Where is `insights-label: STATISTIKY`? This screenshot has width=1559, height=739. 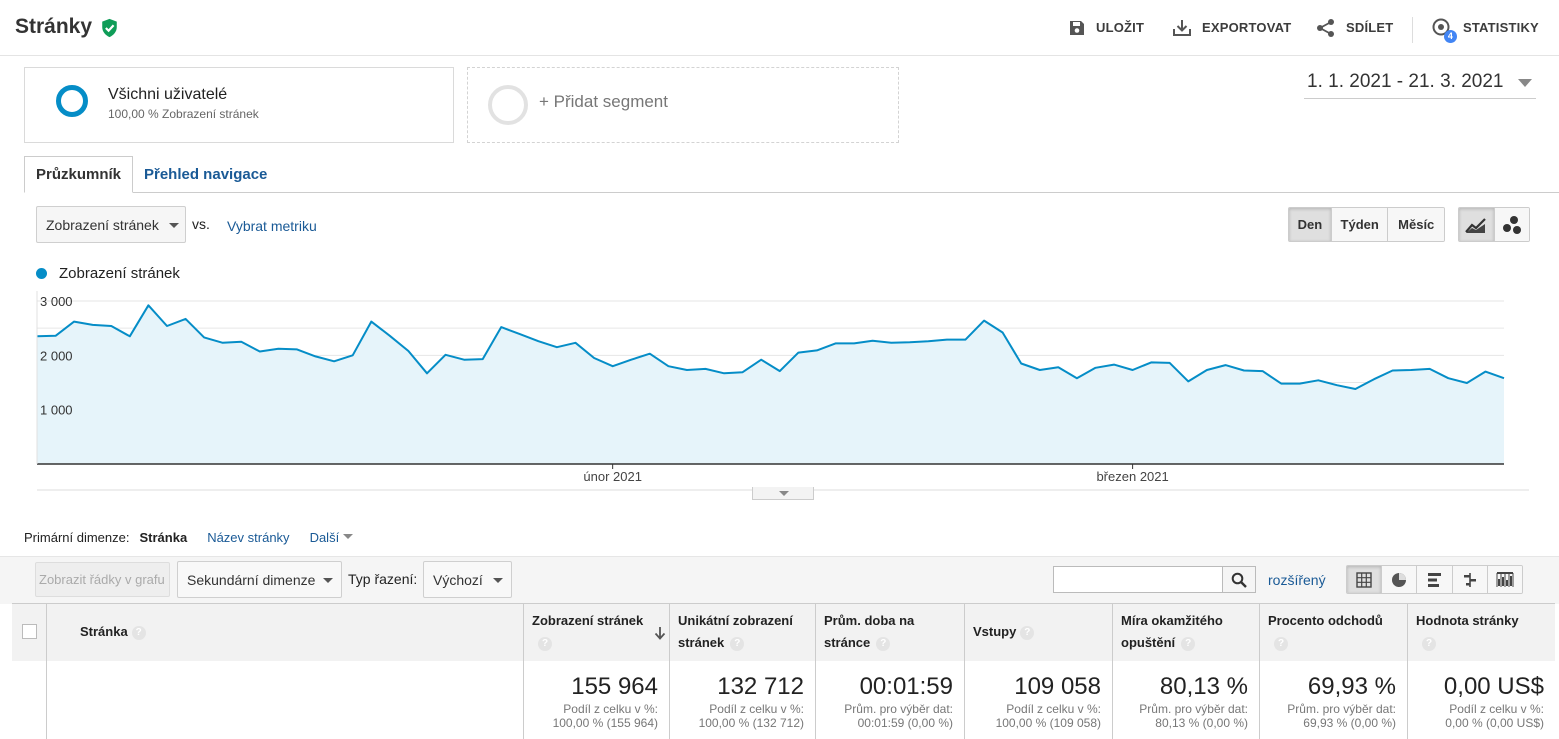 insights-label: STATISTIKY is located at coordinates (1501, 27).